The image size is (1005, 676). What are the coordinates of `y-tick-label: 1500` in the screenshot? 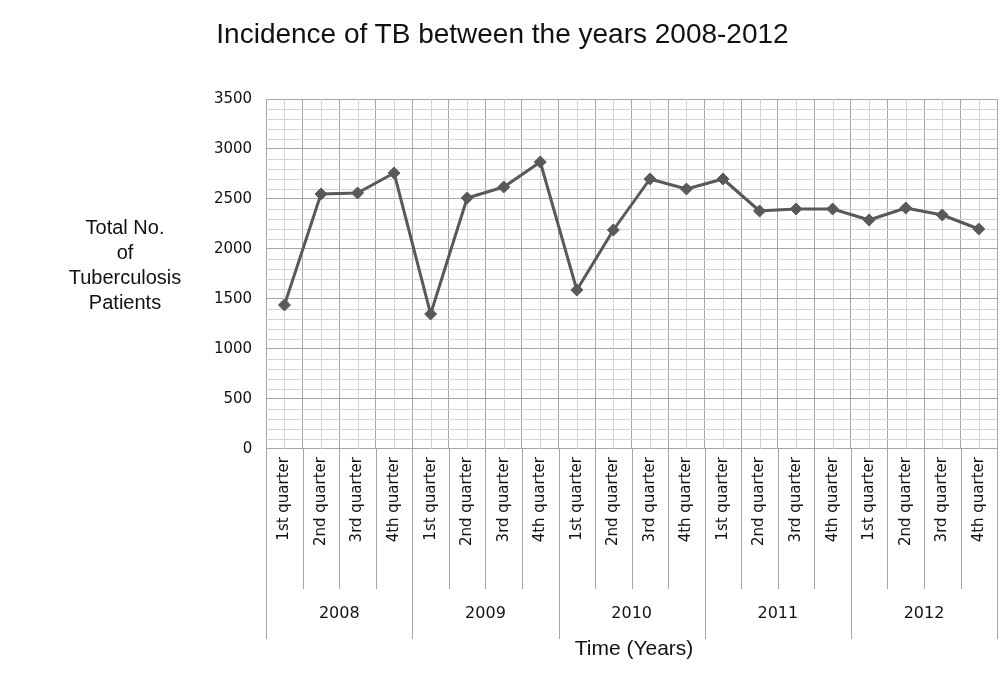 It's located at (233, 297).